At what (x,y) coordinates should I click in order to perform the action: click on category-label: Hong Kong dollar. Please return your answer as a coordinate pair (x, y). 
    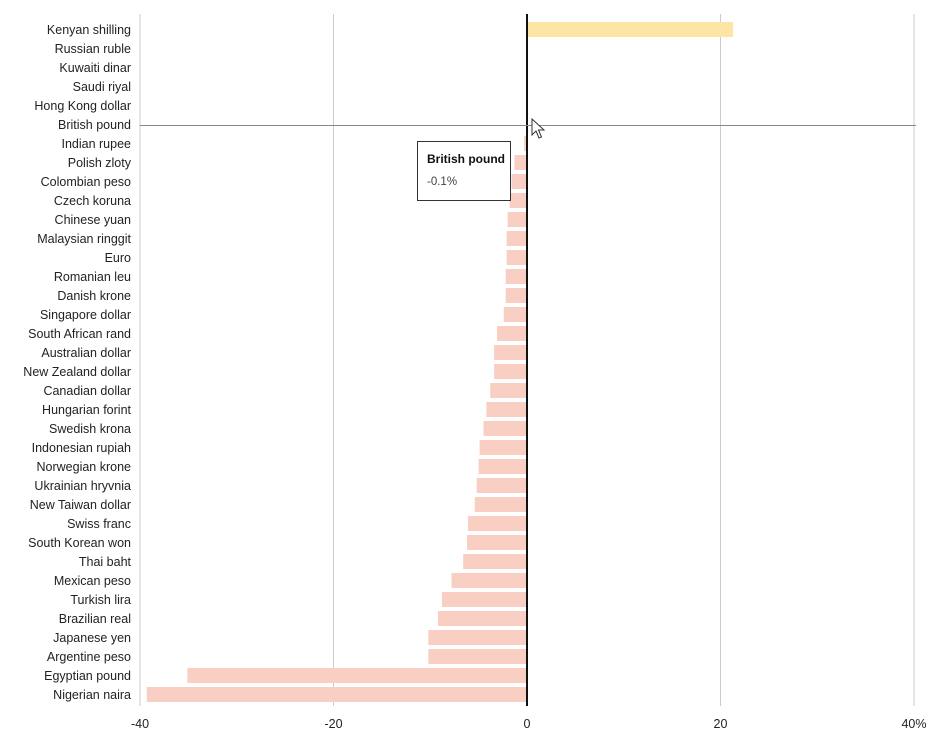
    Looking at the image, I should click on (82, 106).